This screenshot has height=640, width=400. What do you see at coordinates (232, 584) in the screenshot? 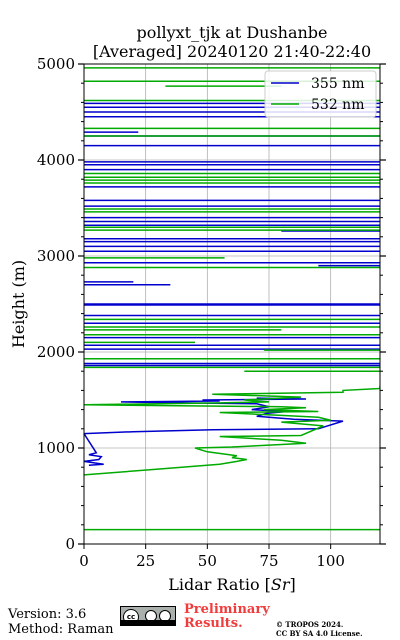
I see `x-axis-label: Lidar Ratio [Sr]` at bounding box center [232, 584].